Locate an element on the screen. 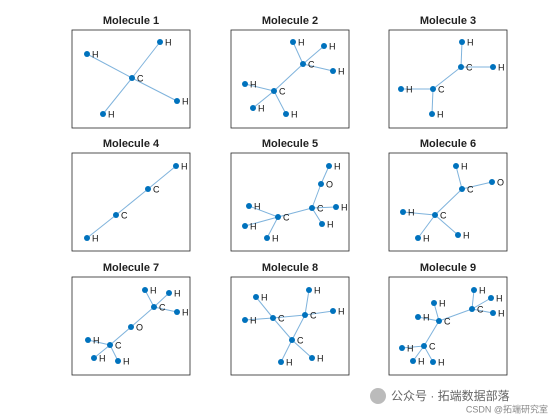 Image resolution: width=560 pixels, height=420 pixels. watermark-text: 公众号 · 拓端数据部落 is located at coordinates (450, 395).